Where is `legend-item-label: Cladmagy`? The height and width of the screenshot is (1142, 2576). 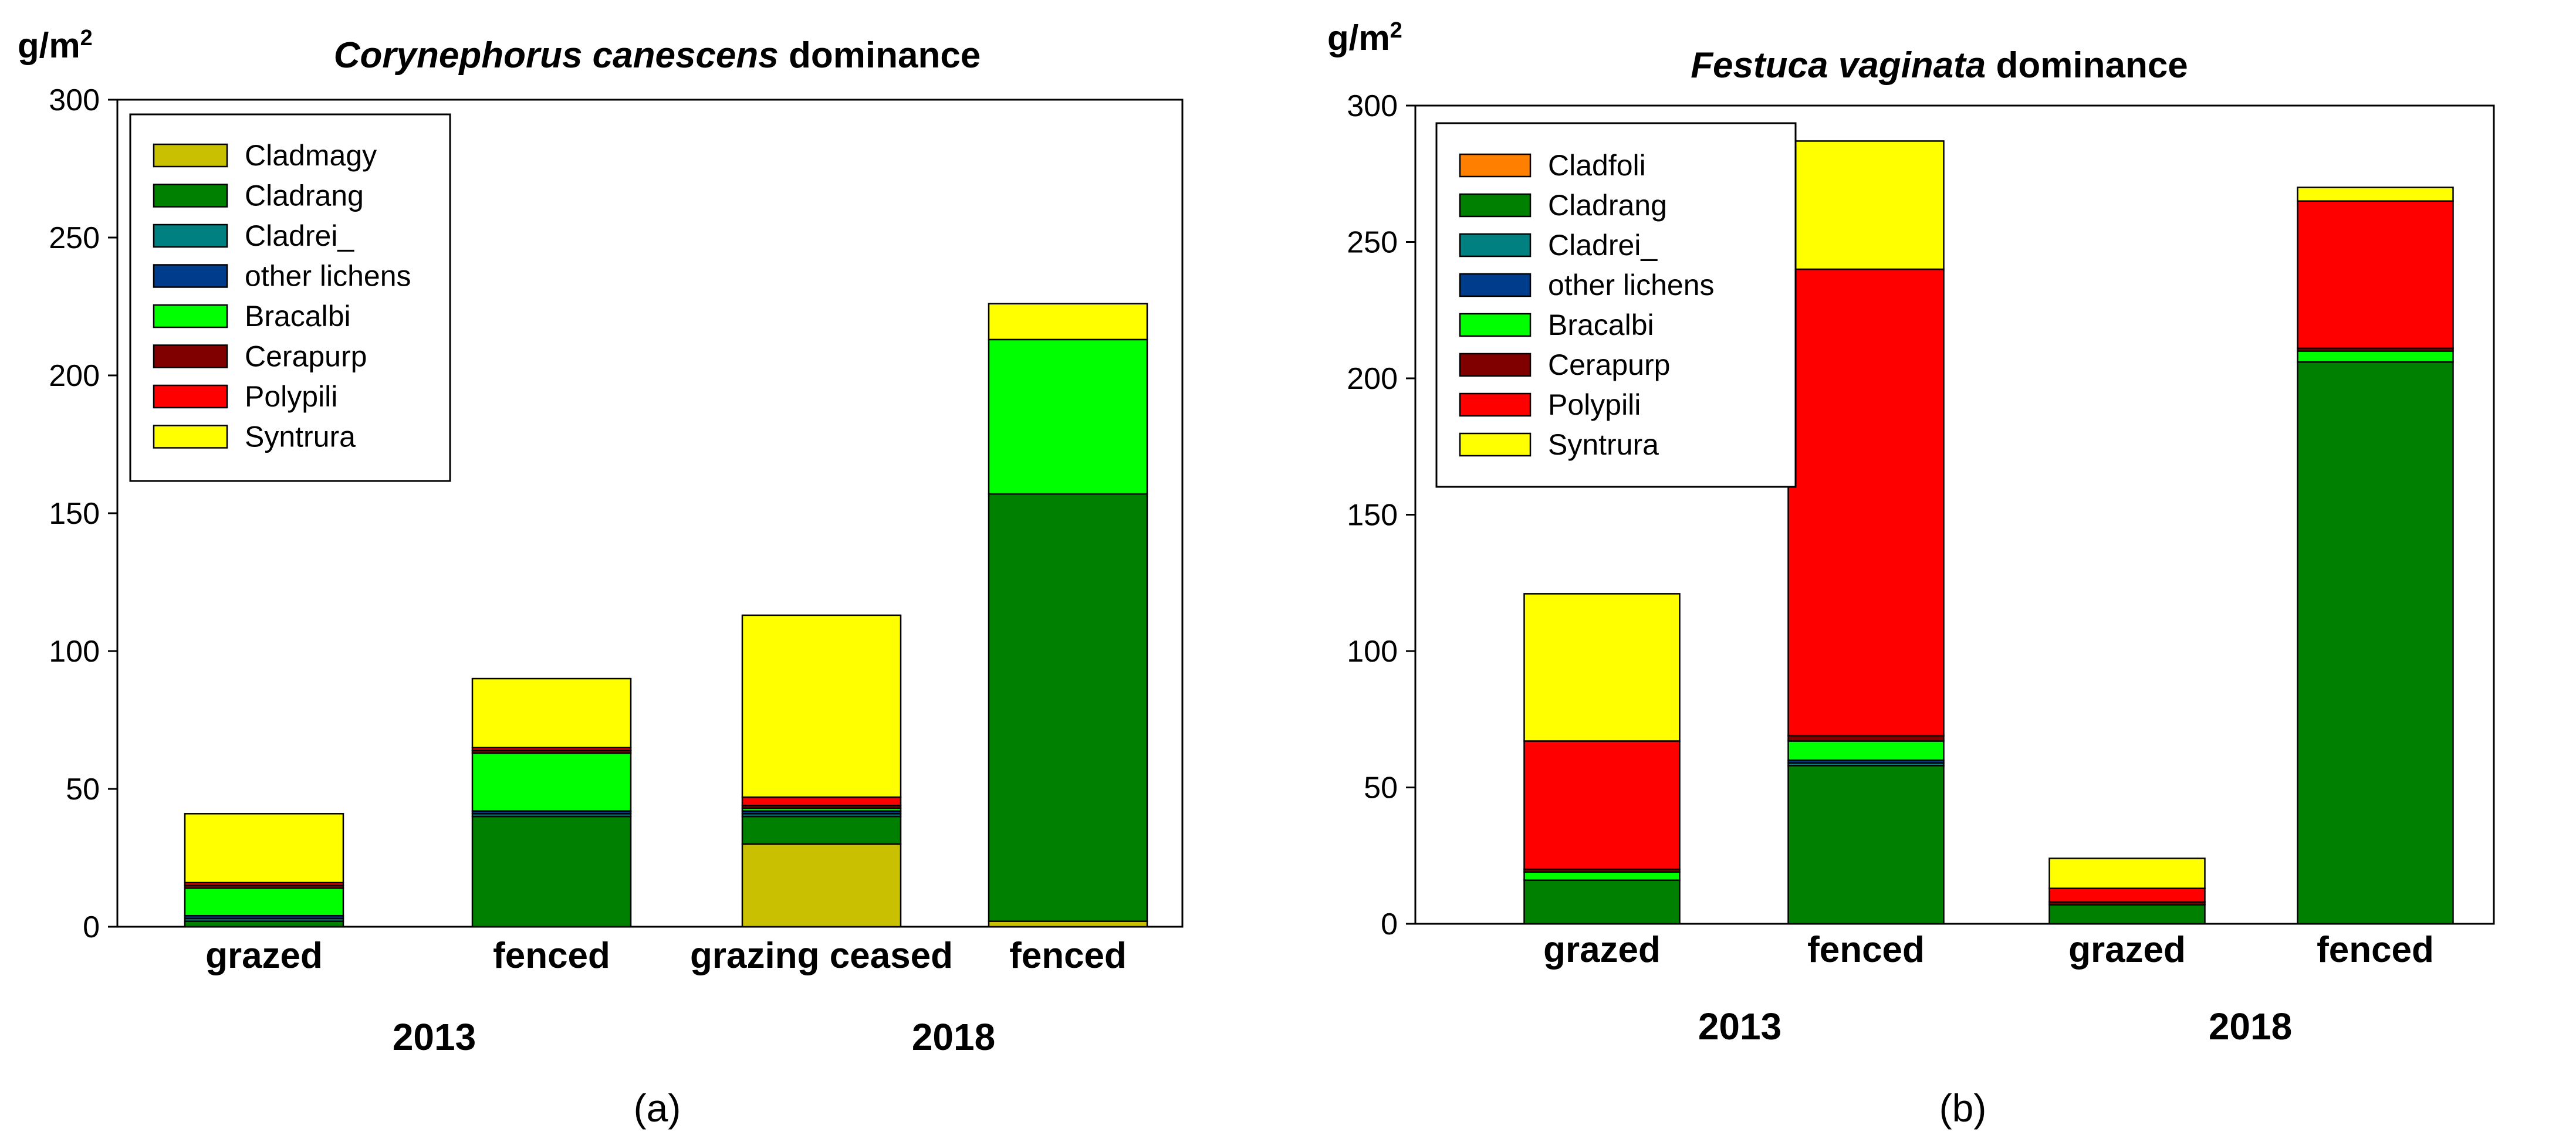 legend-item-label: Cladmagy is located at coordinates (311, 155).